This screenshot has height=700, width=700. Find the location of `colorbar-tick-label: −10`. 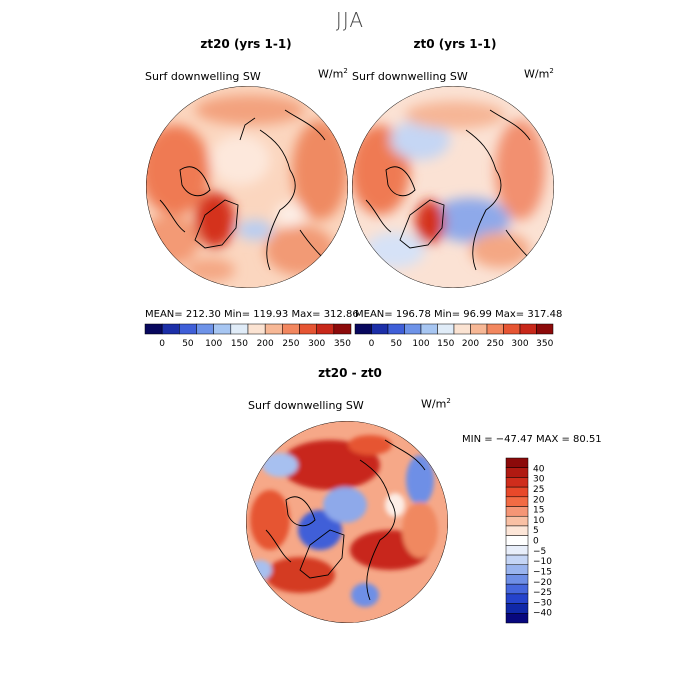

colorbar-tick-label: −10 is located at coordinates (542, 562).